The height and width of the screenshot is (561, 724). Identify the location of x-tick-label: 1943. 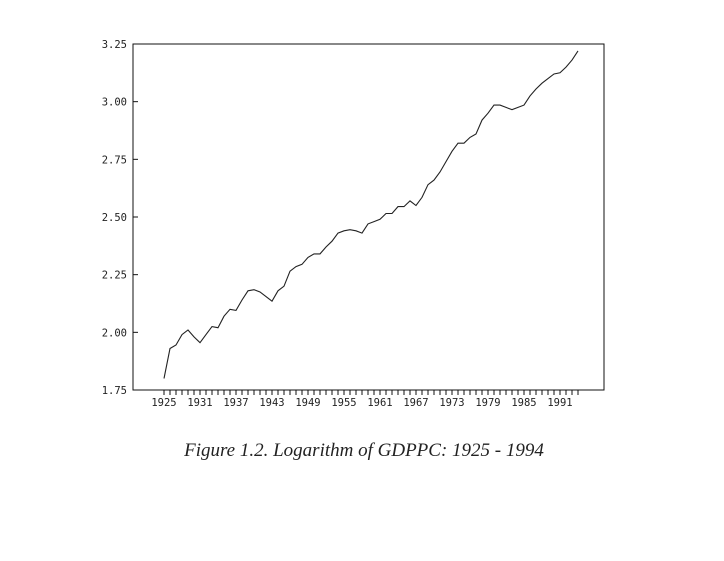
(271, 403).